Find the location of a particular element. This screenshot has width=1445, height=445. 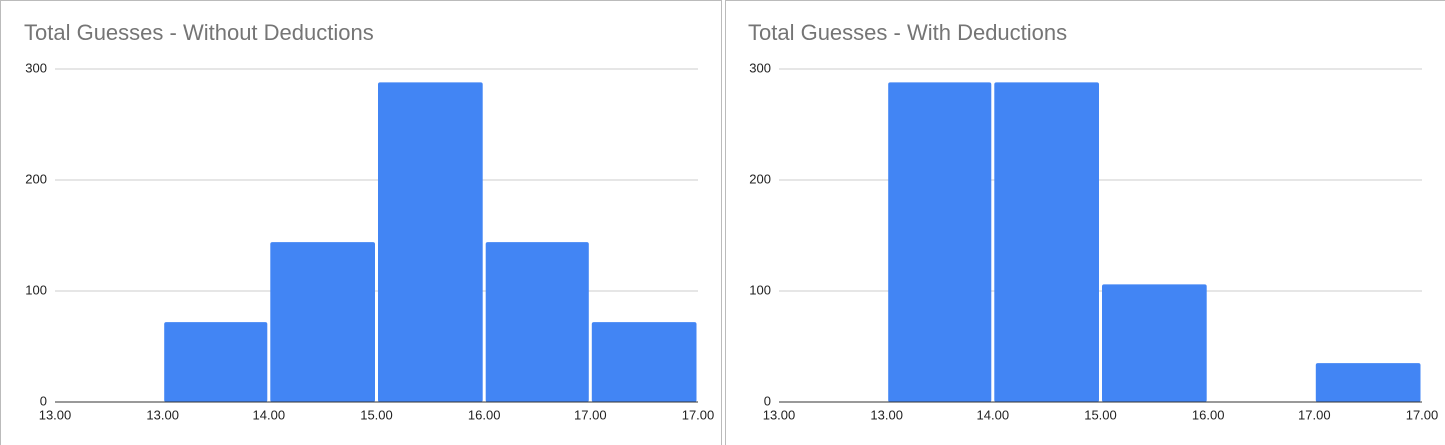

chart-title: Total Guesses - With Deductions is located at coordinates (907, 32).